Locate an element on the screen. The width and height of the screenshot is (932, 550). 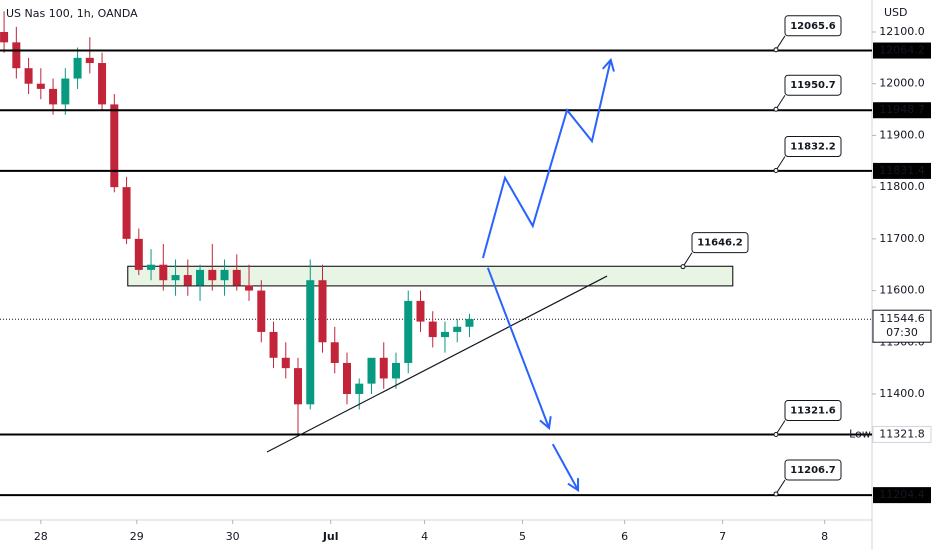
x-tick-label: 4 is located at coordinates (424, 536).